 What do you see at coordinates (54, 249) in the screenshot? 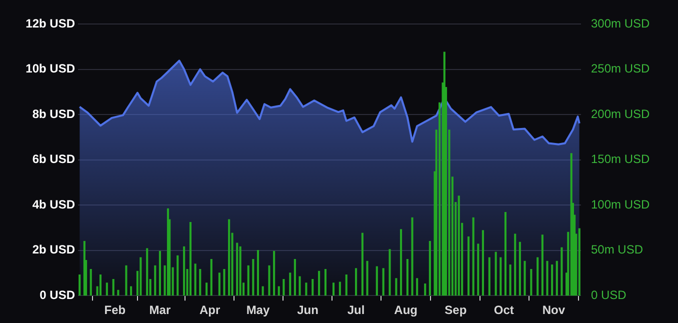
I see `y-tick-label: 2b USD` at bounding box center [54, 249].